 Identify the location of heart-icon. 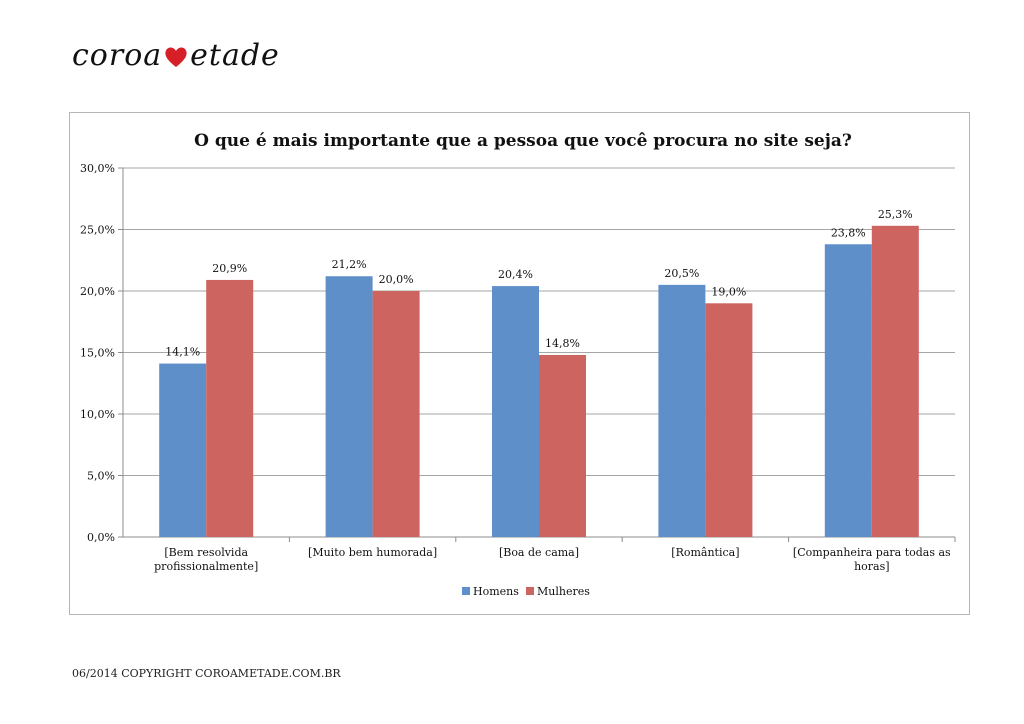
(176, 57).